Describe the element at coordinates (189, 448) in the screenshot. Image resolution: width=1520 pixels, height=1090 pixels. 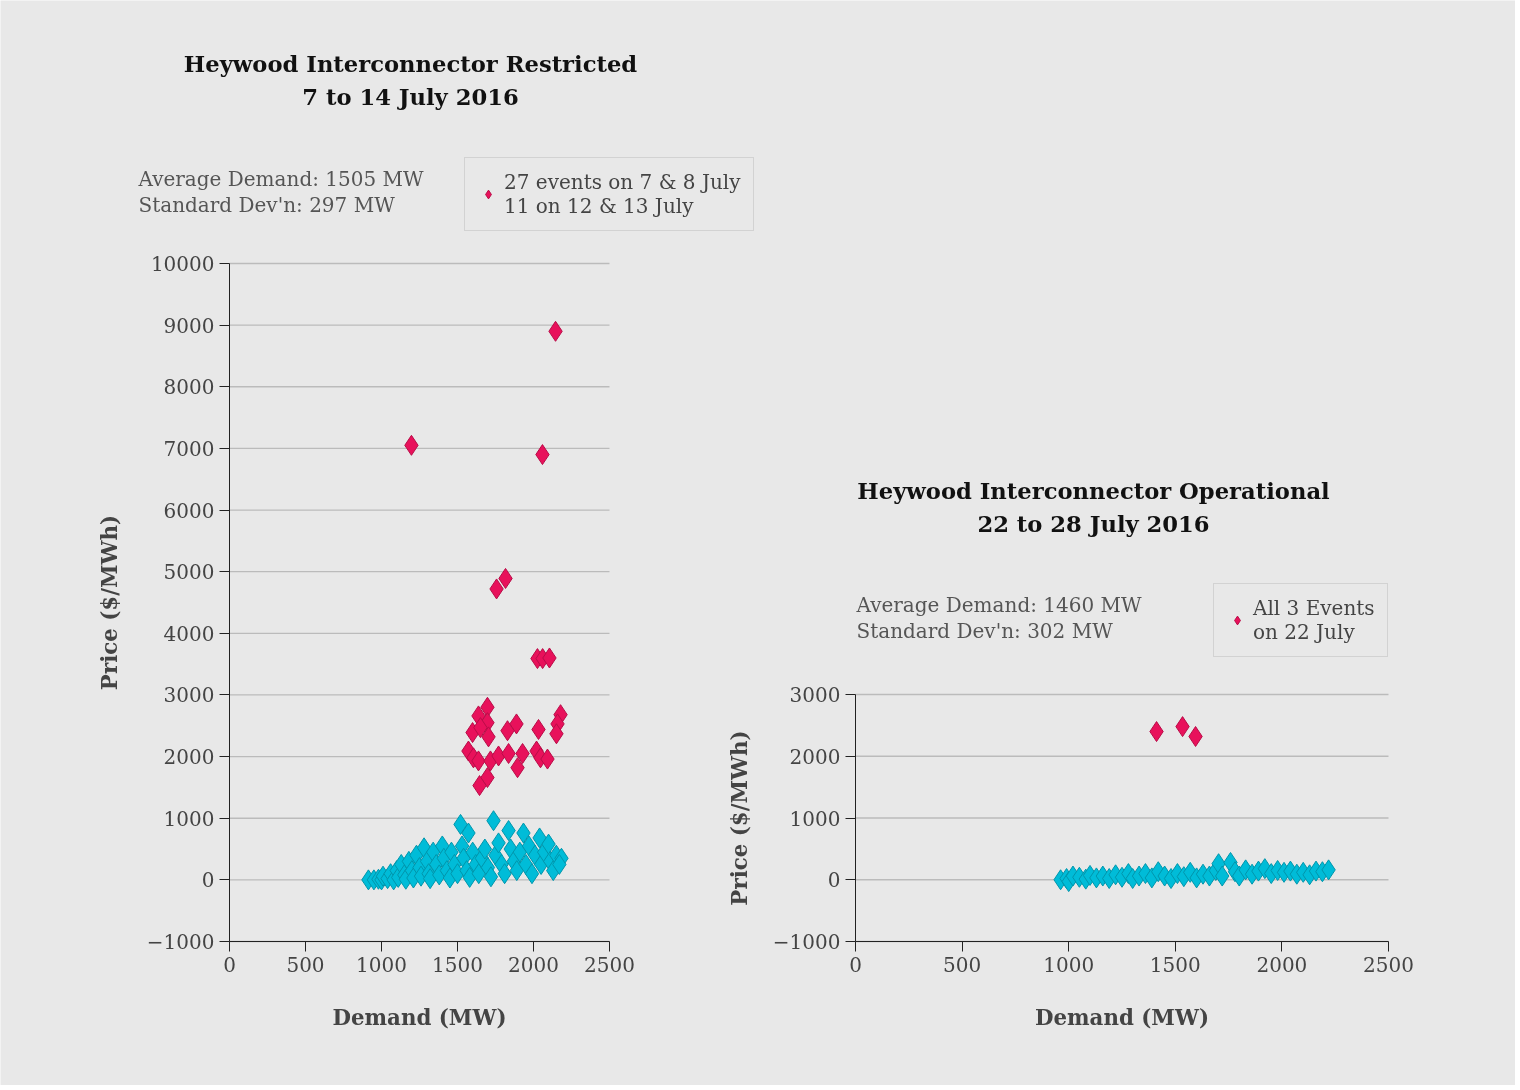
I see `y-tick-label: 7000` at that location.